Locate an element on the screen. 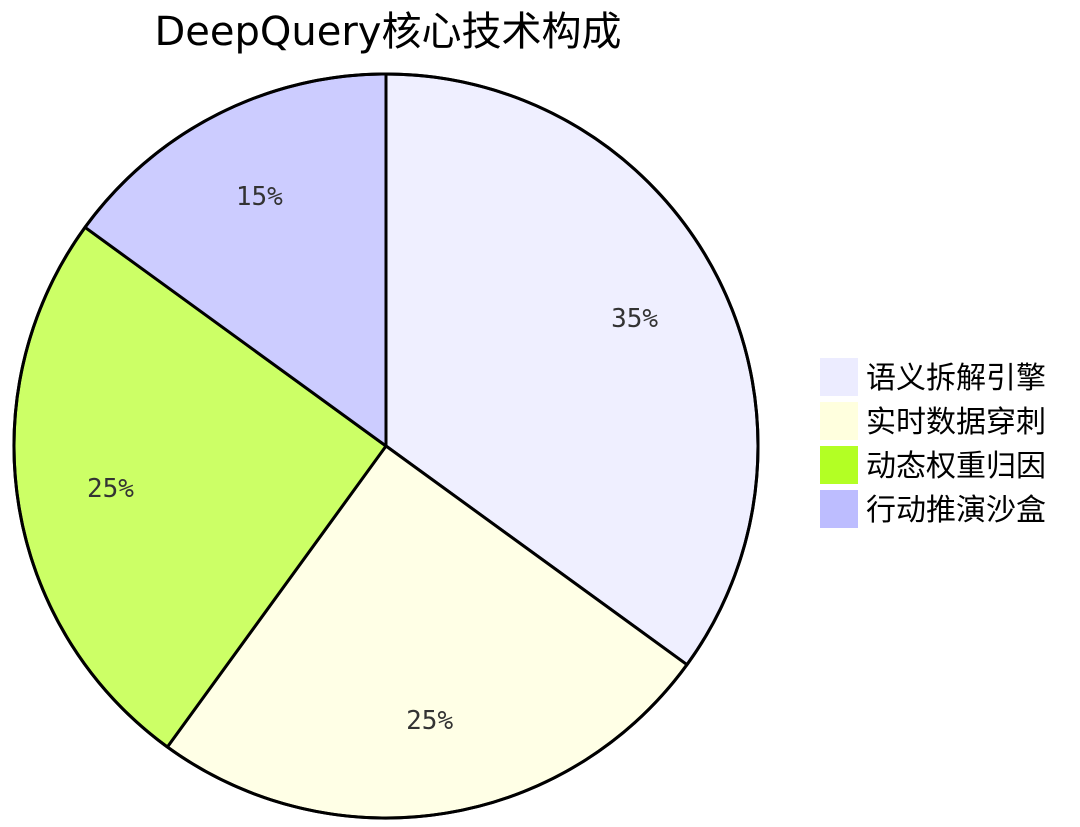  legend-label: 动态权重归因 is located at coordinates (956, 466).